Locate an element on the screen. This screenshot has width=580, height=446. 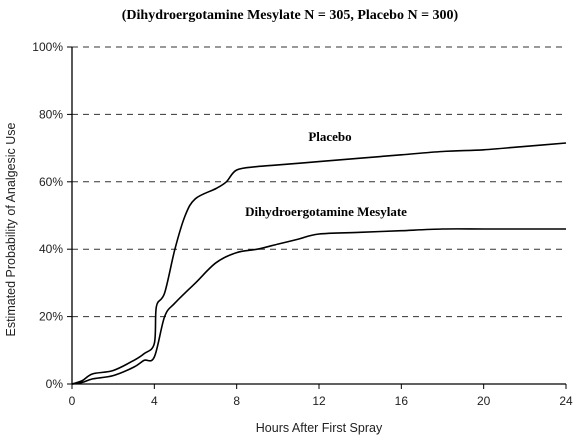
y-tick-label: 100% is located at coordinates (47, 47).